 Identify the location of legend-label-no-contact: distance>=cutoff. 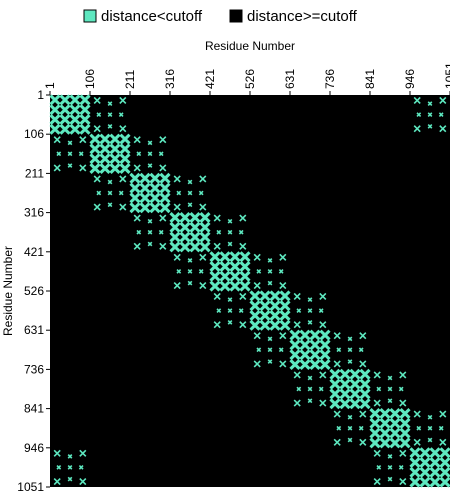
(302, 16).